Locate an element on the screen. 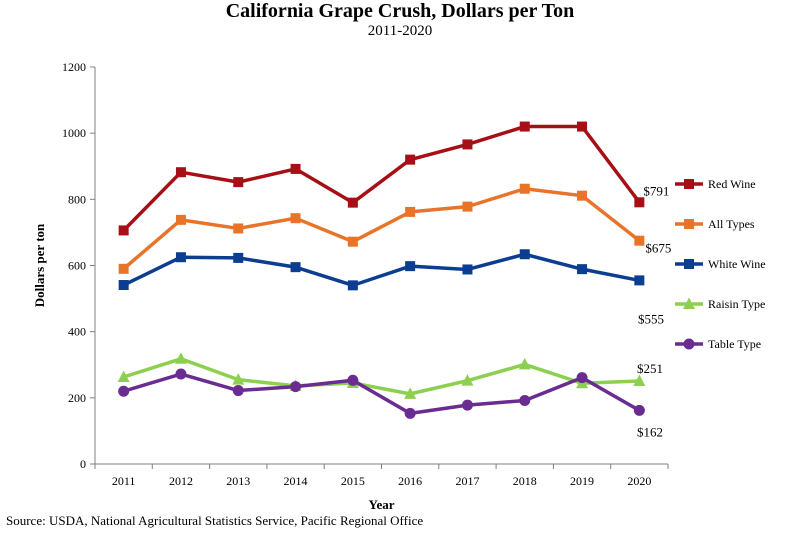  end-value-label: $791 is located at coordinates (656, 190).